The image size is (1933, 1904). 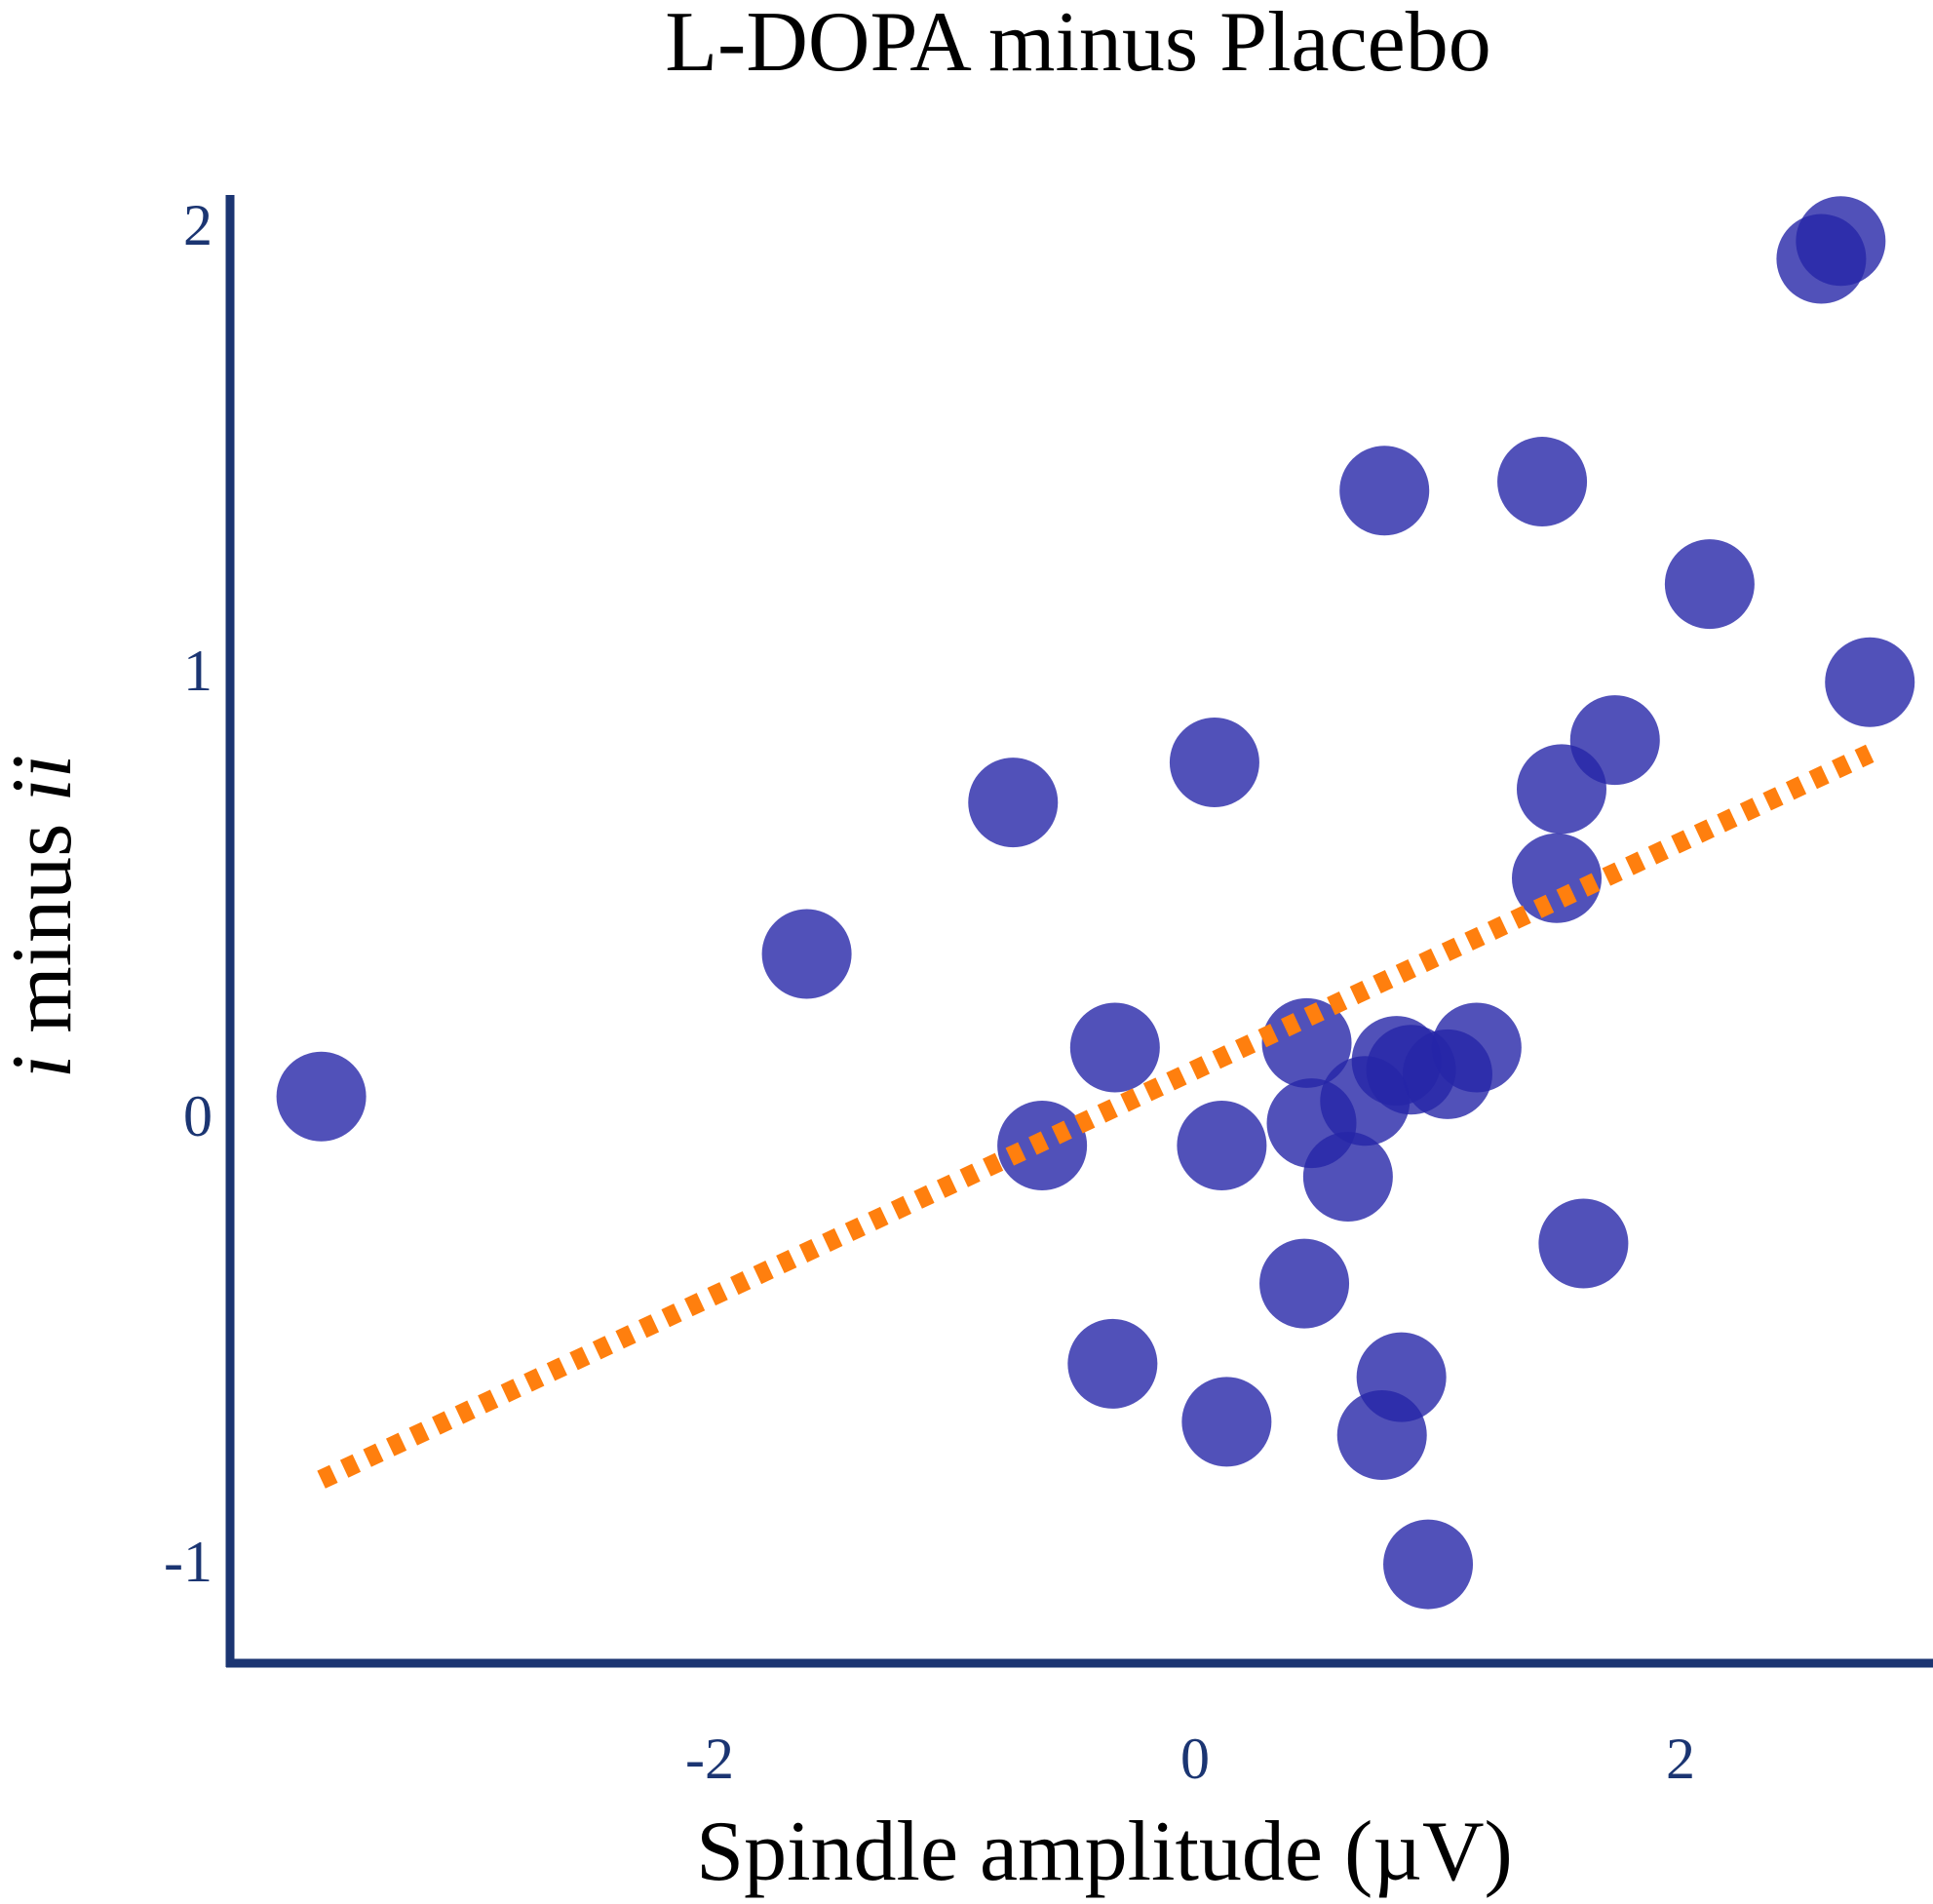 I want to click on x-tick-labels: -2 0 2, so click(x=1190, y=1759).